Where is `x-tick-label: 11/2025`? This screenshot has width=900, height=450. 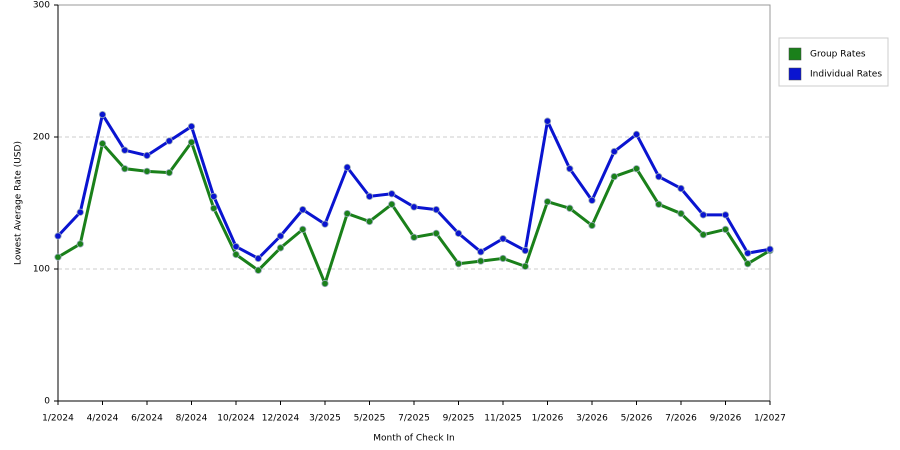 x-tick-label: 11/2025 is located at coordinates (502, 419).